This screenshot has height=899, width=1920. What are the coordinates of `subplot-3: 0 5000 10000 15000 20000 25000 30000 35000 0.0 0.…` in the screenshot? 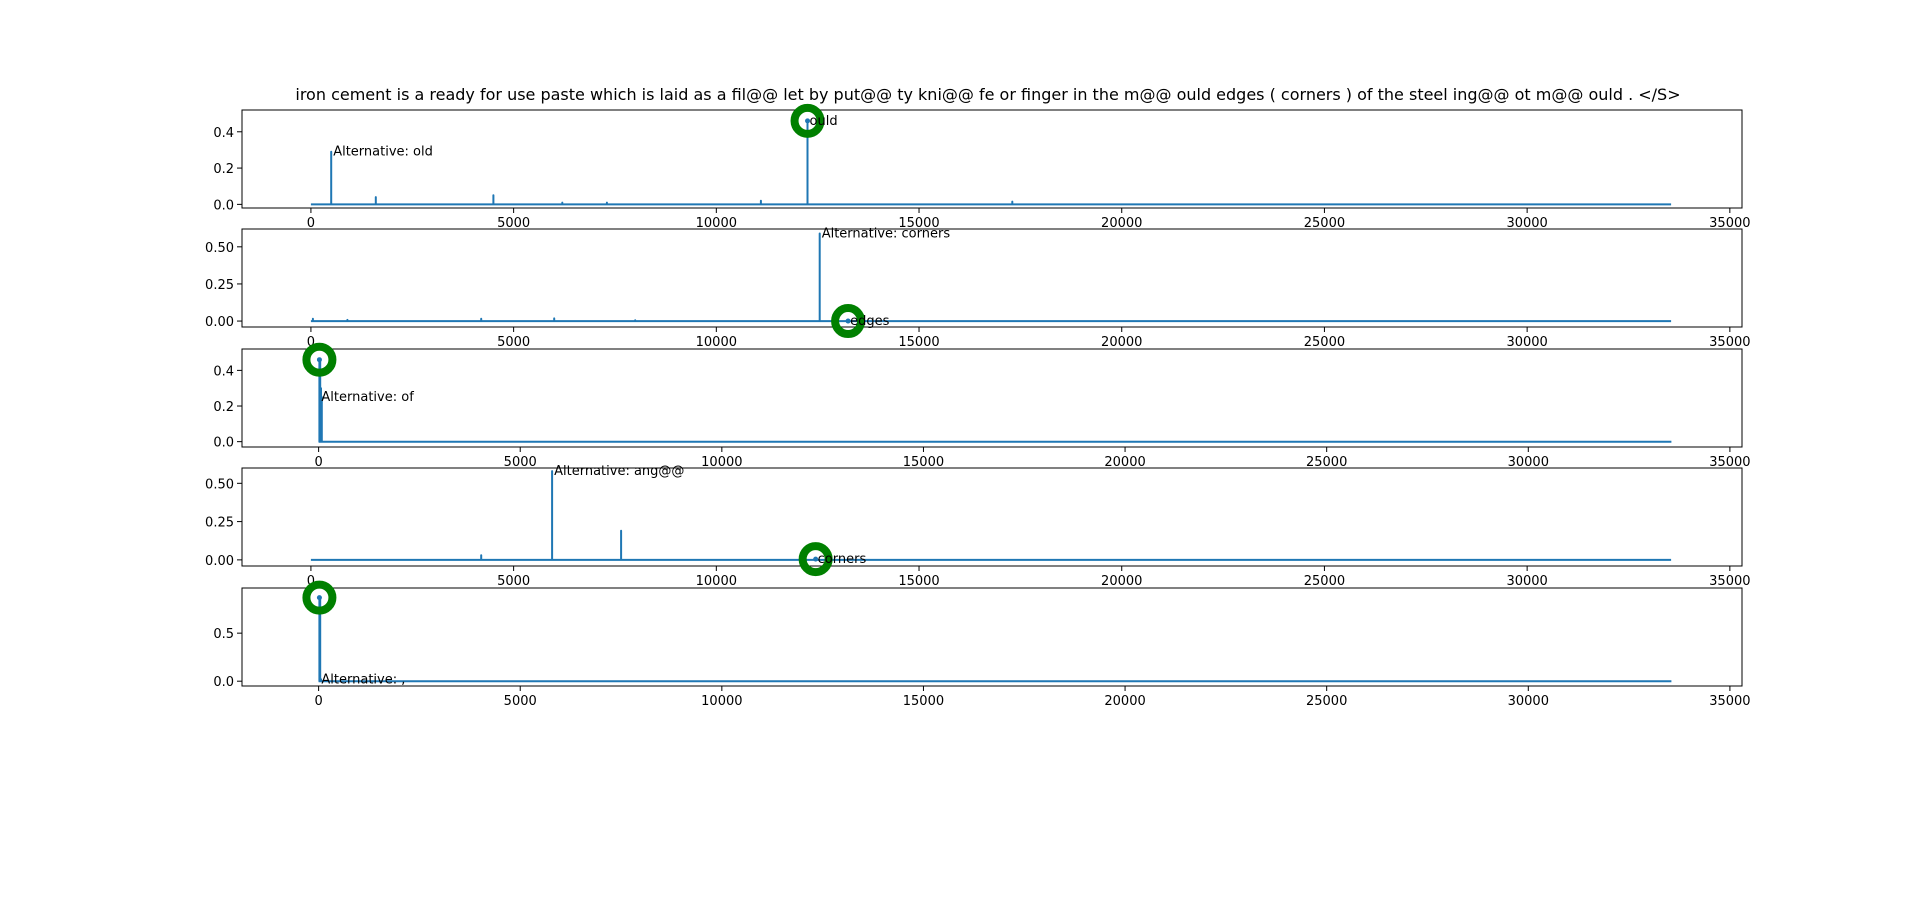 It's located at (982, 406).